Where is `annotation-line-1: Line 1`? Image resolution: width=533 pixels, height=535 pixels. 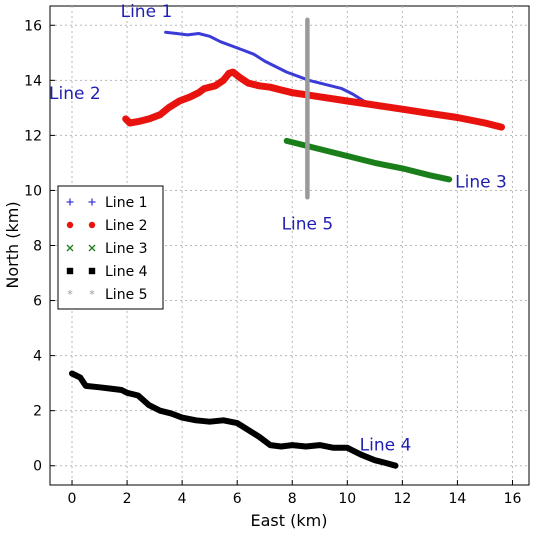 annotation-line-1: Line 1 is located at coordinates (147, 12).